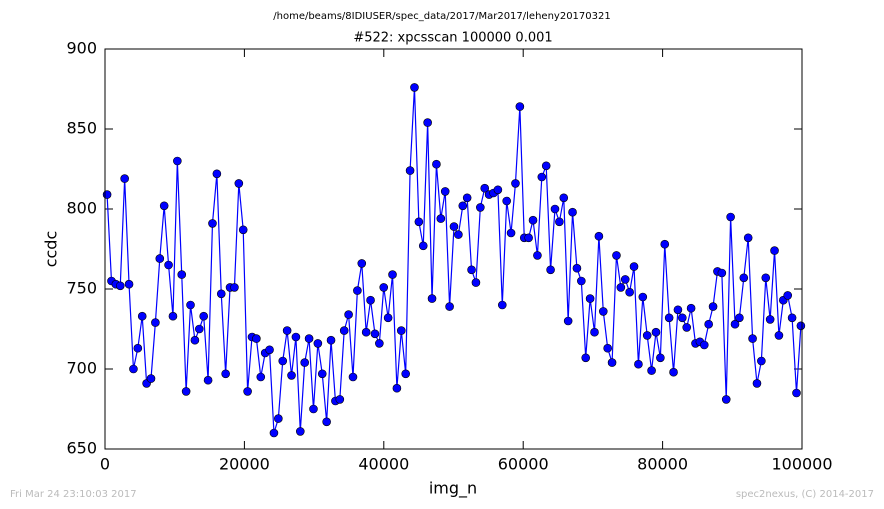  Describe the element at coordinates (81, 48) in the screenshot. I see `y-tick-label: 900` at that location.